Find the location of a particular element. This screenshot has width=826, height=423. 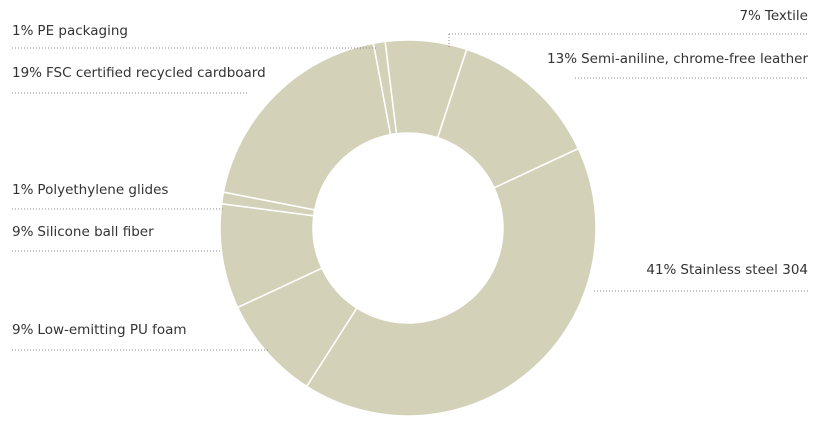

slice-label: 13% Semi-aniline, chrome-free leather is located at coordinates (677, 59).